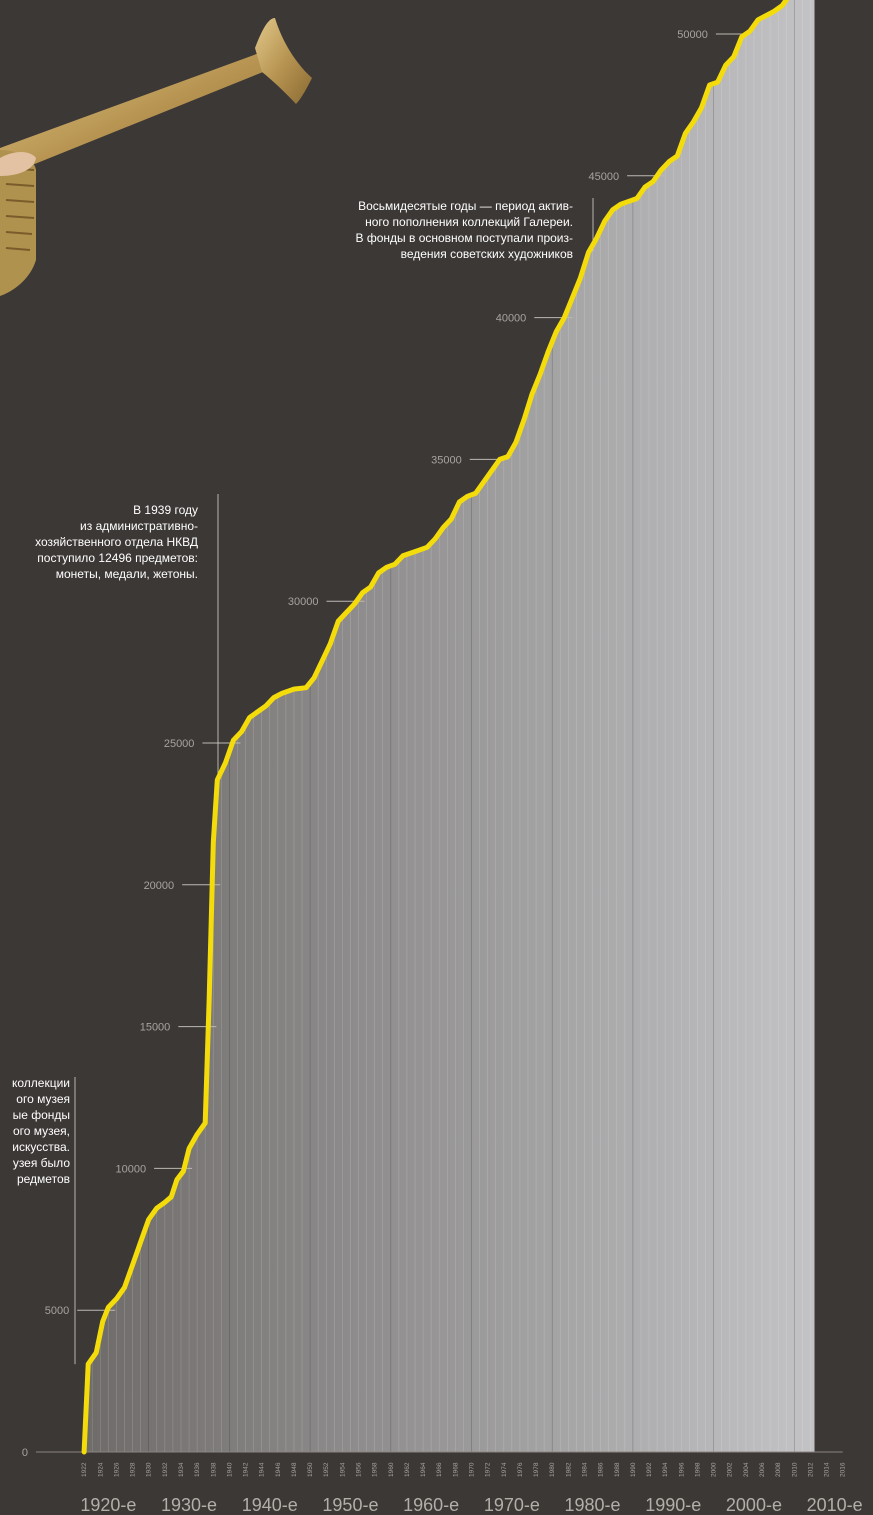 The height and width of the screenshot is (1515, 873). I want to click on decade-label: 1970-е, so click(512, 1505).